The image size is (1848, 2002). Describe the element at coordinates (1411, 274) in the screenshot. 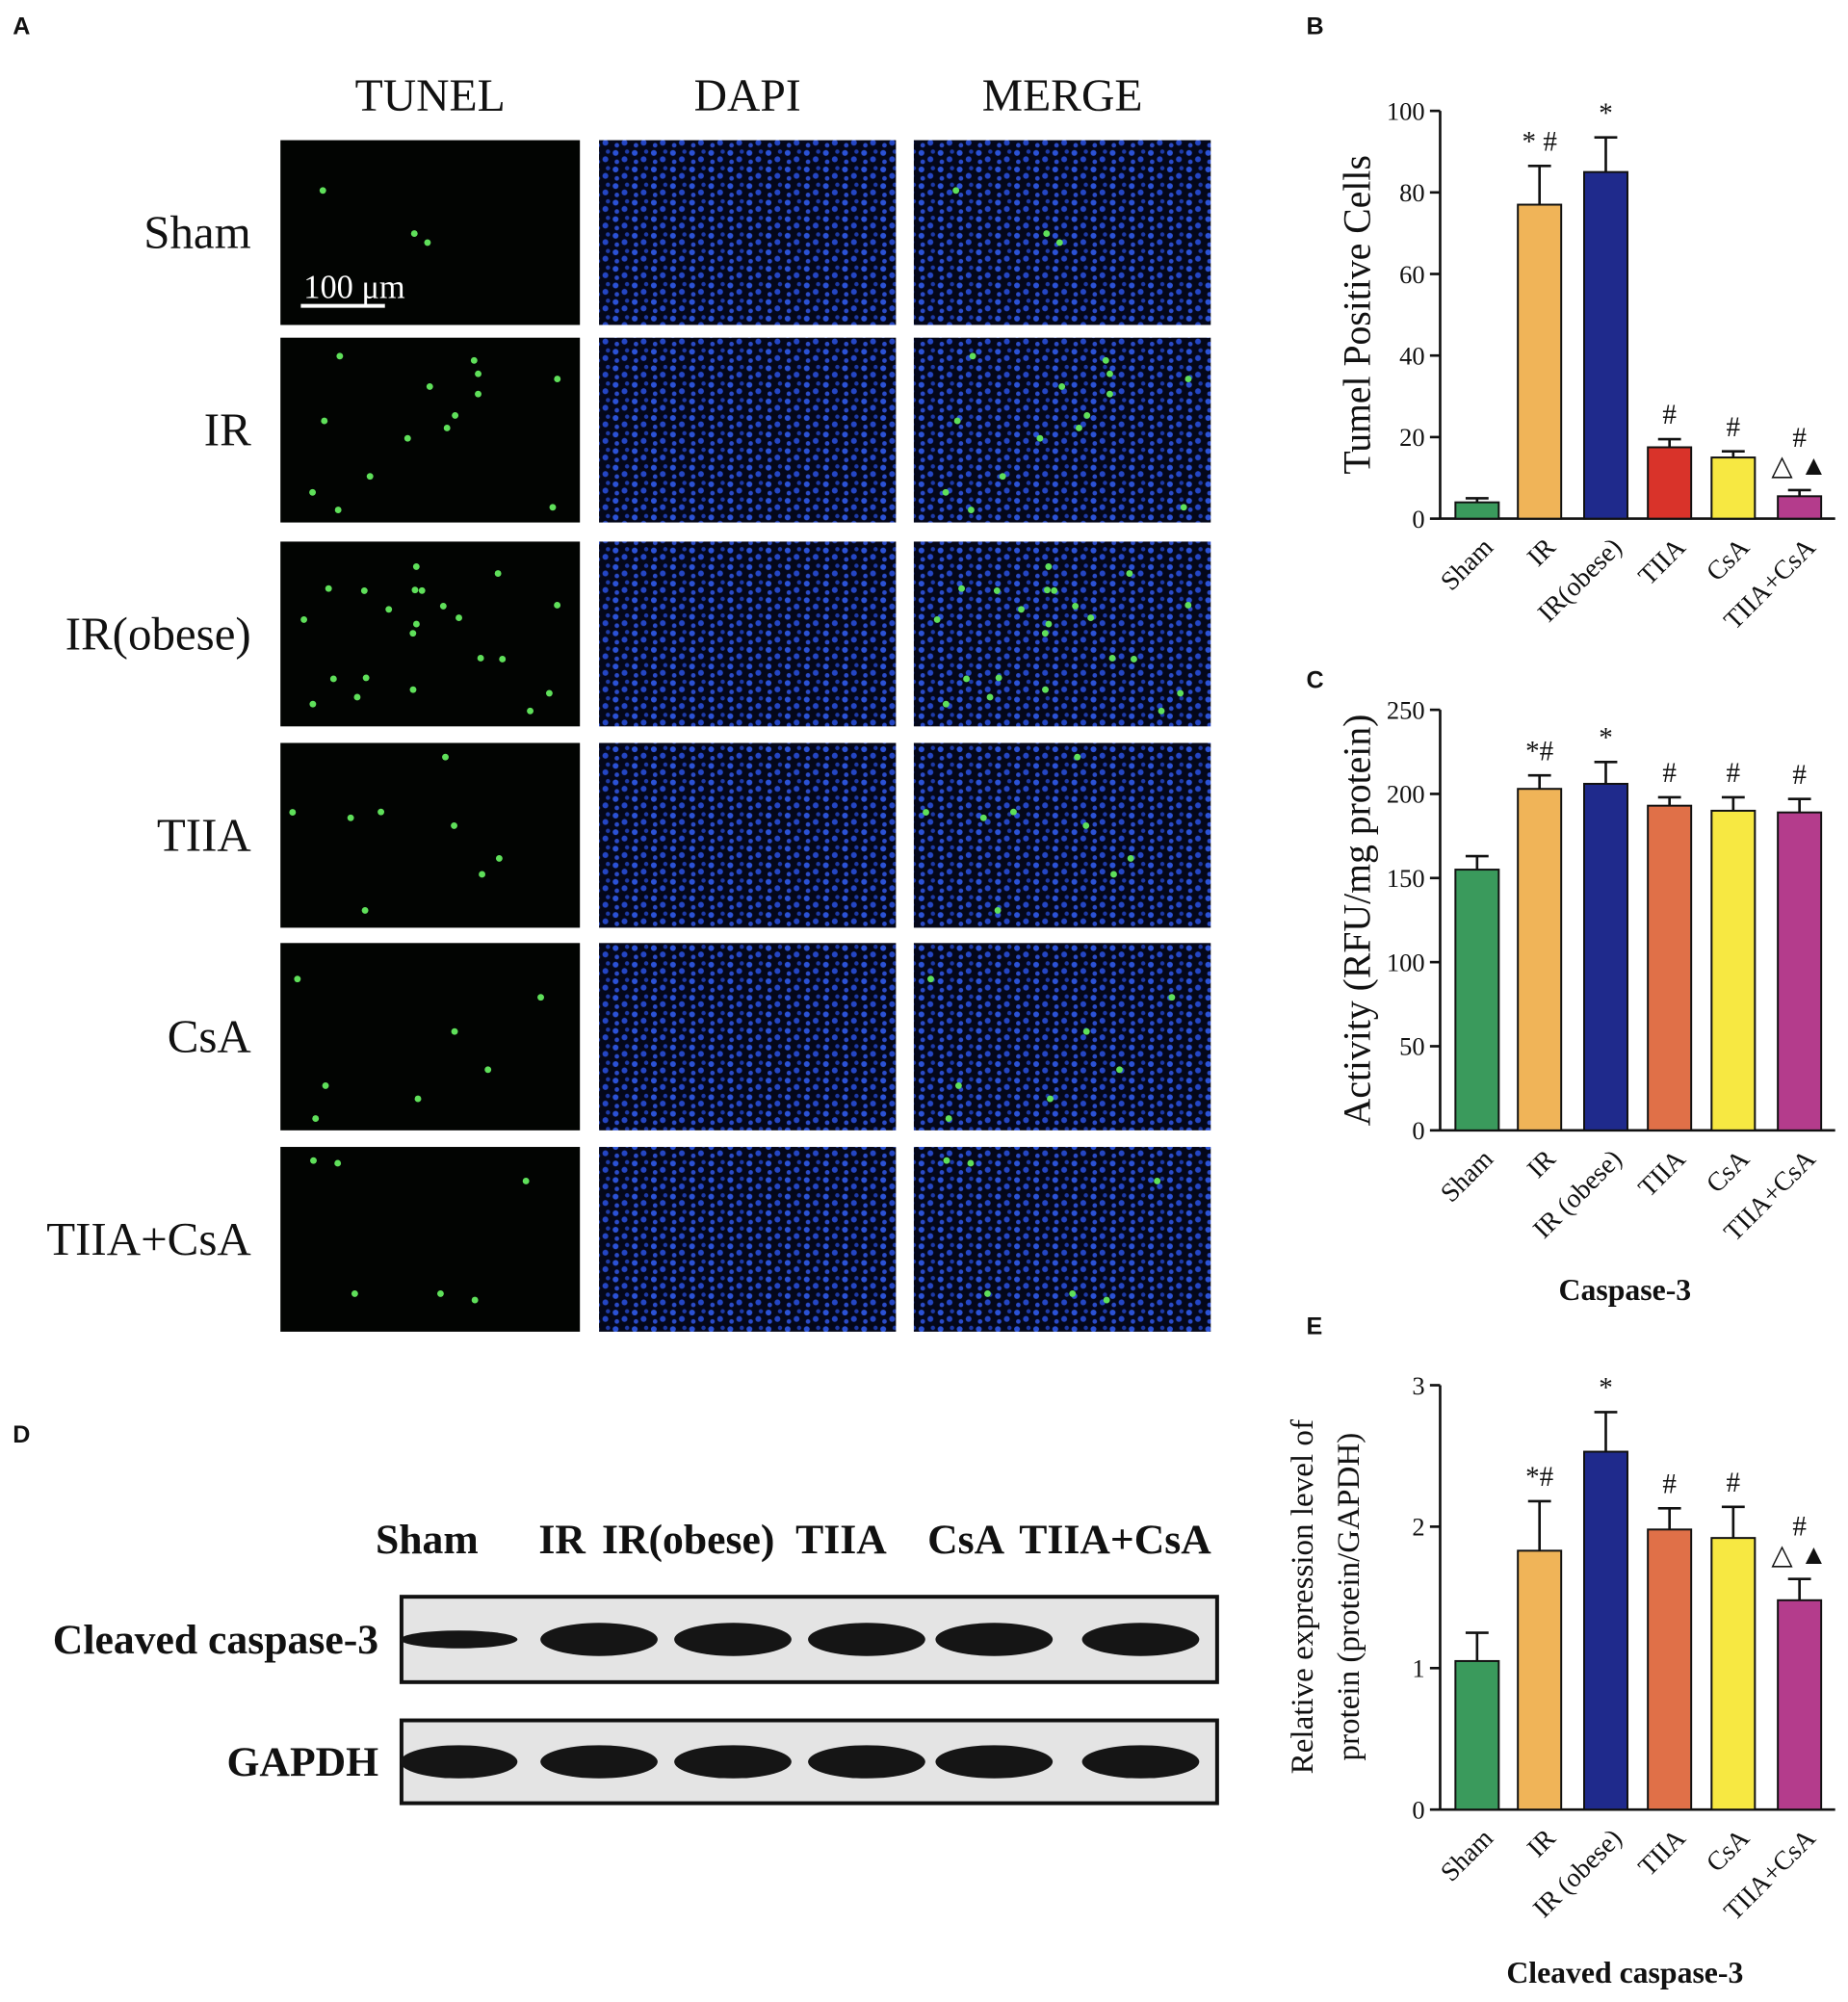

I see `y-tick-label: 60` at that location.